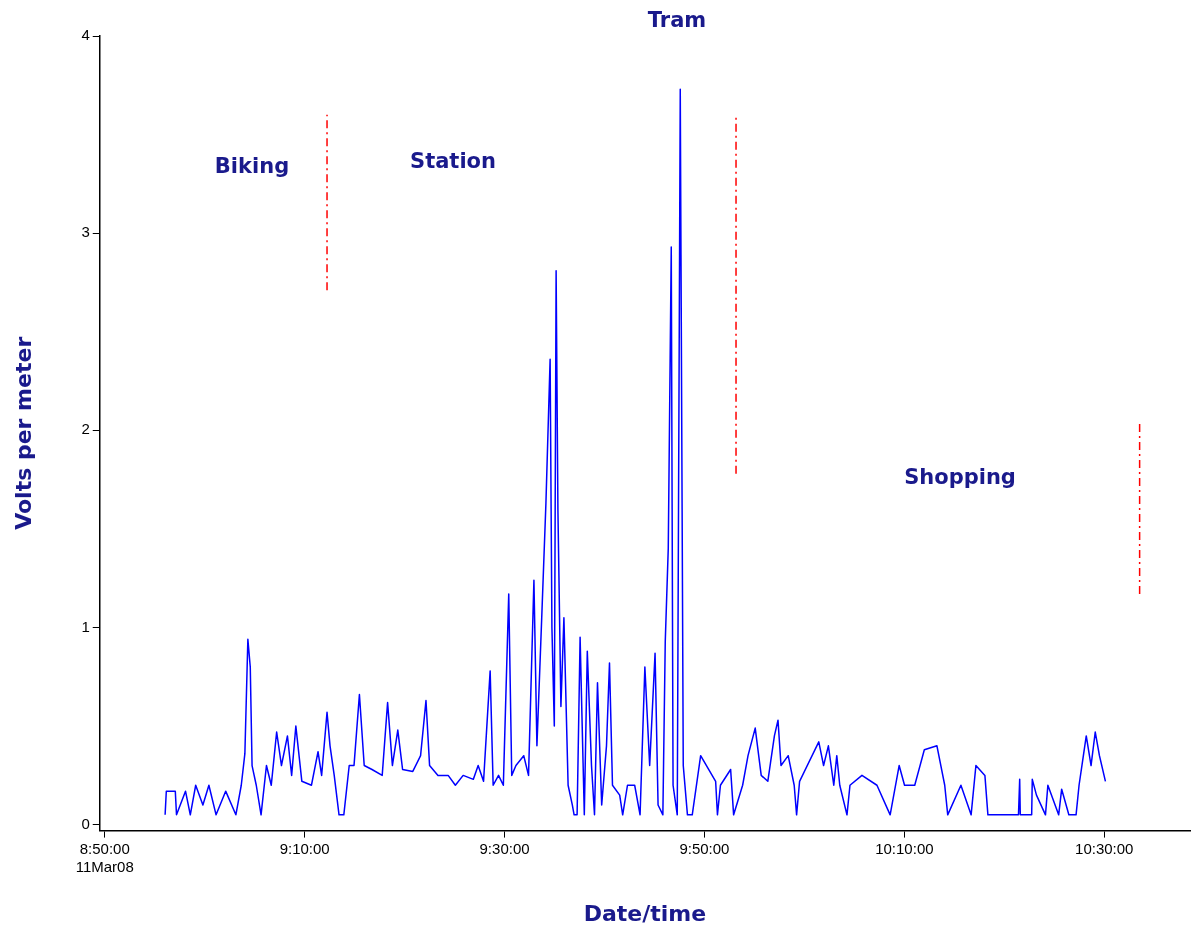  What do you see at coordinates (904, 848) in the screenshot?
I see `x-tick-label: 10:10:00` at bounding box center [904, 848].